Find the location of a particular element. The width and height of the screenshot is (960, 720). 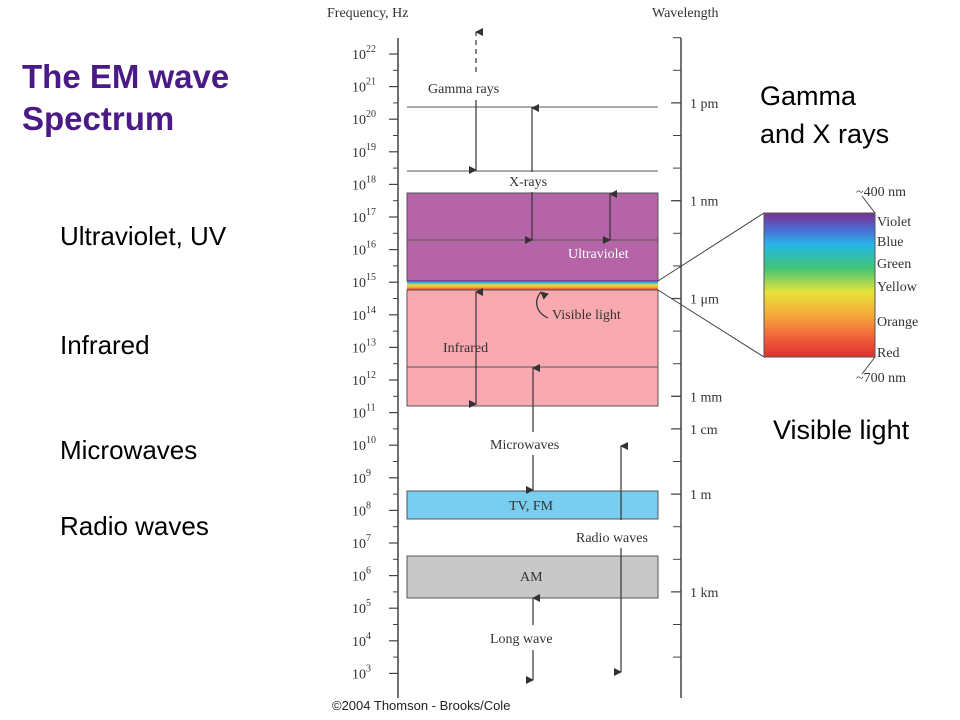

frequency-tick-exponent: 3 is located at coordinates (368, 668).